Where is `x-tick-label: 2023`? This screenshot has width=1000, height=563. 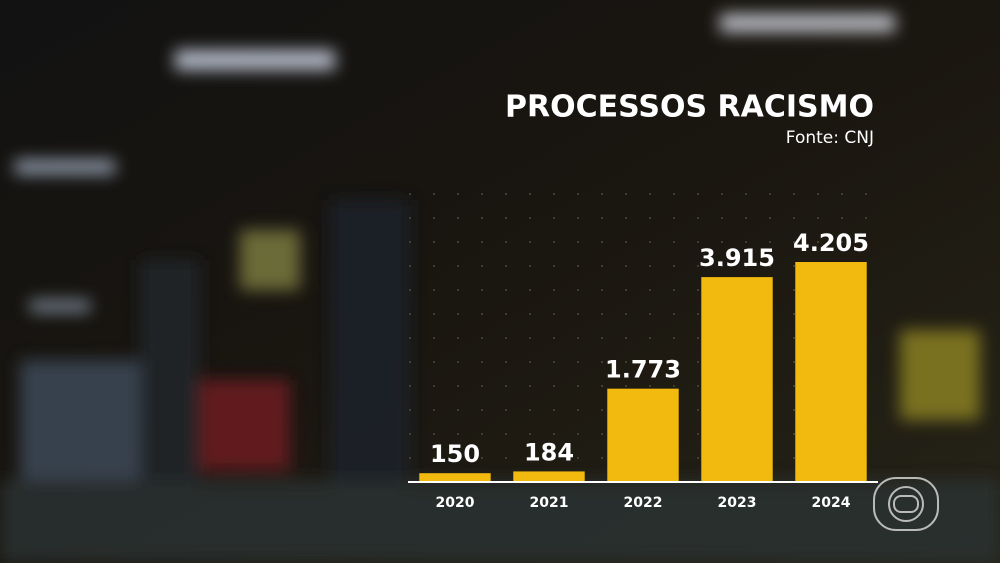 x-tick-label: 2023 is located at coordinates (737, 503).